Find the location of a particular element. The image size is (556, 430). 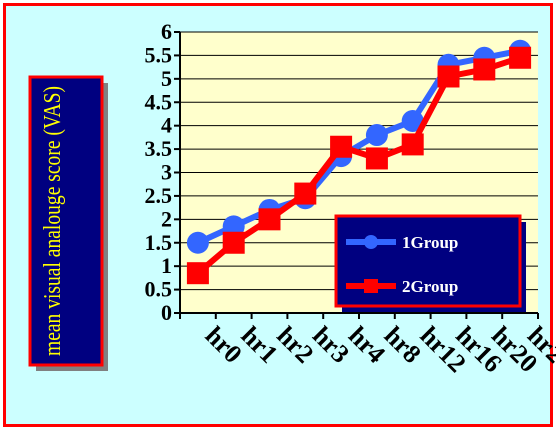

y-tick-label: 4 is located at coordinates (166, 125).